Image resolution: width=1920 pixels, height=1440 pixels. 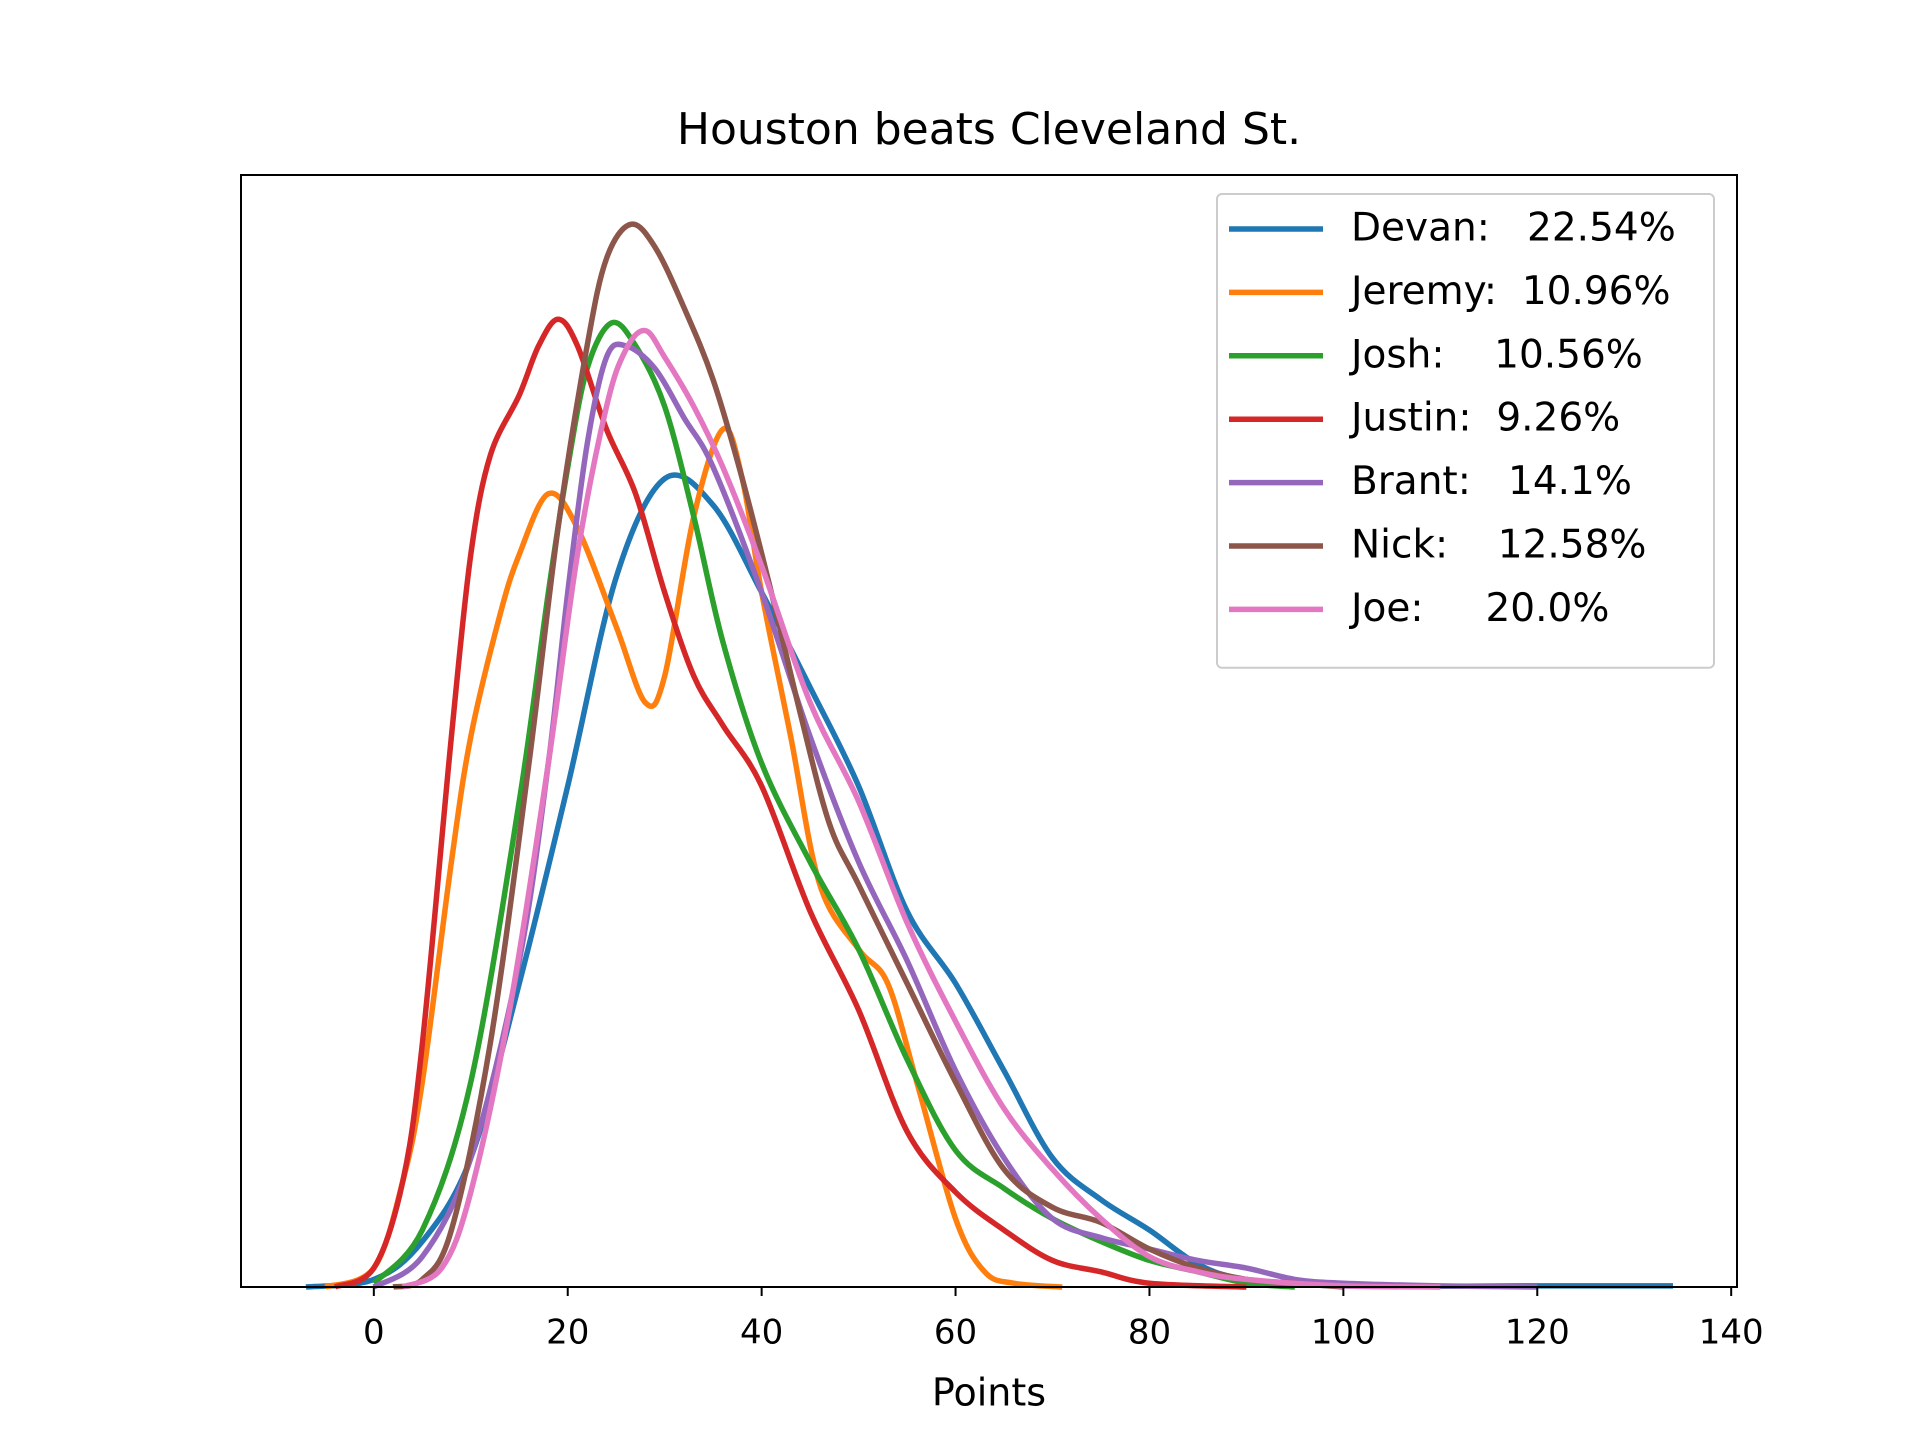 I want to click on x-tick-label: 40, so click(x=761, y=1333).